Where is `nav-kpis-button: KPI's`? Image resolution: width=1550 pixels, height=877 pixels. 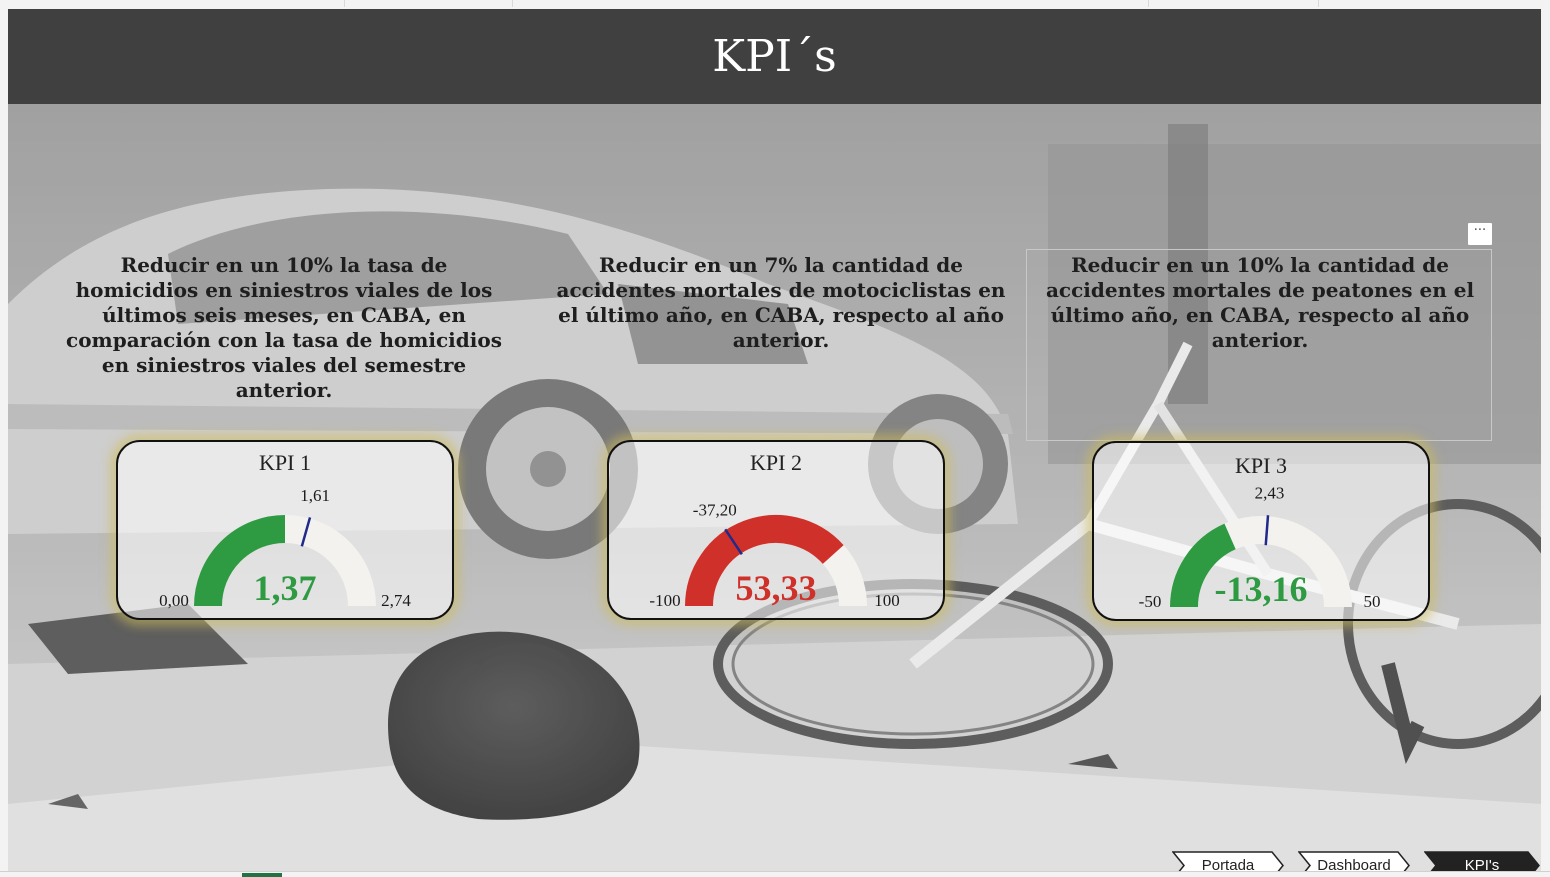 nav-kpis-button: KPI's is located at coordinates (1482, 861).